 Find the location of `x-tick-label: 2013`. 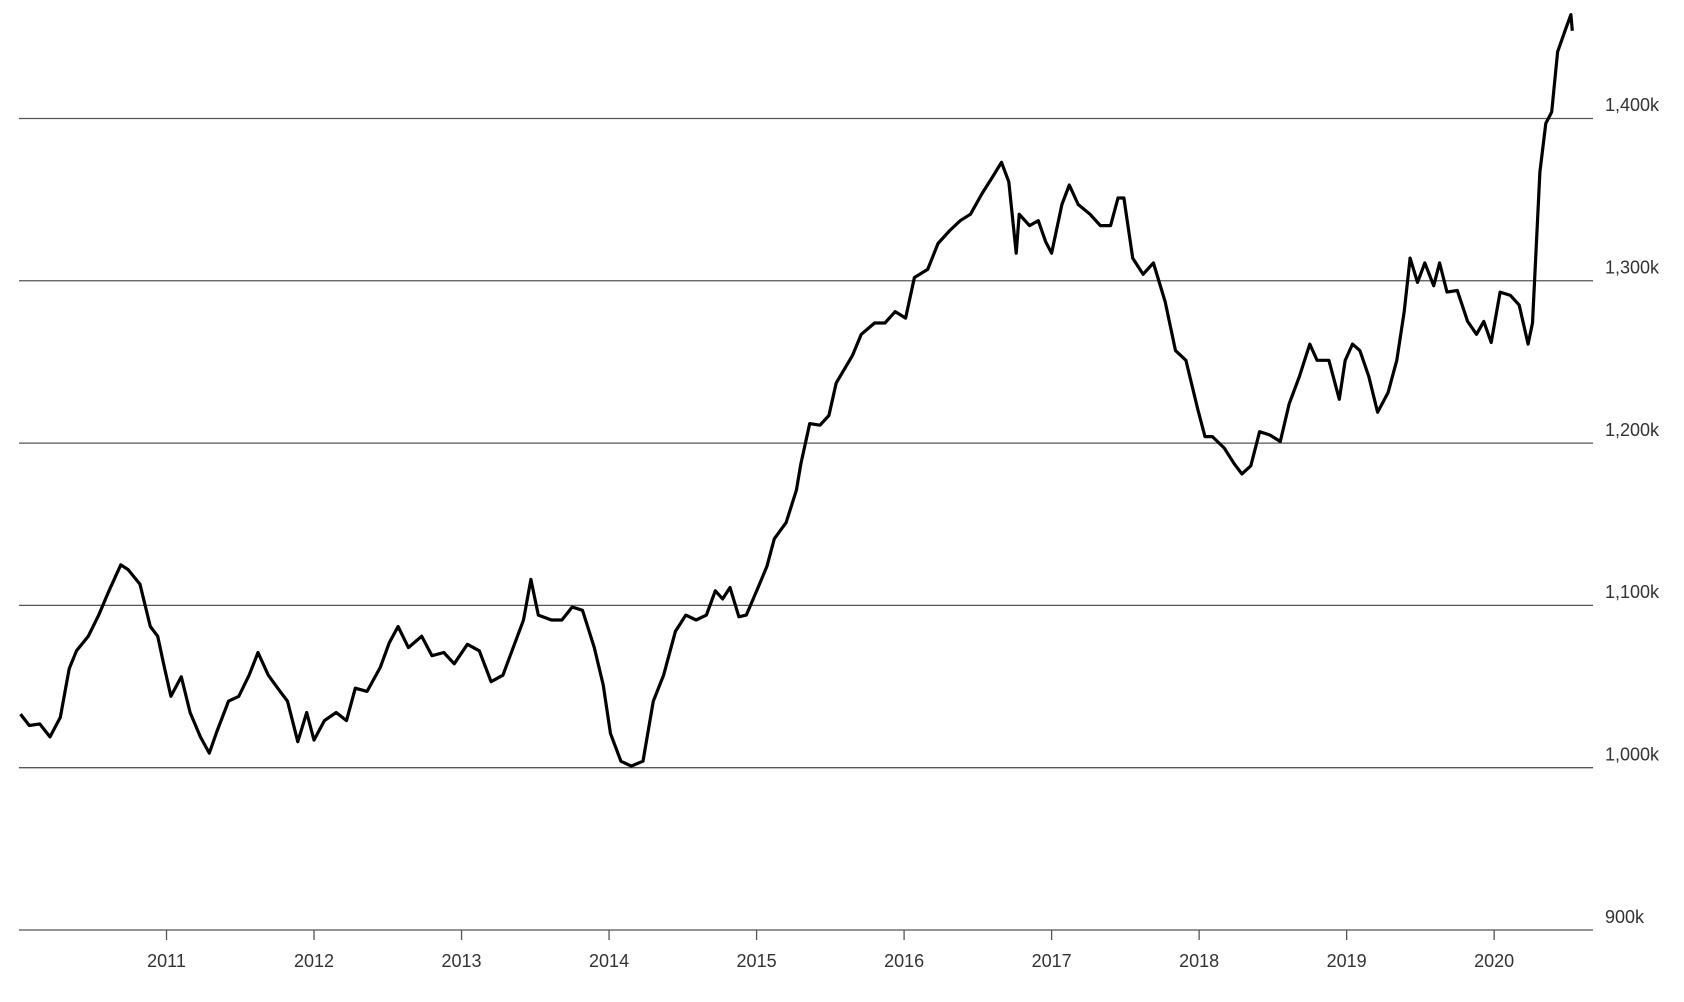

x-tick-label: 2013 is located at coordinates (462, 961).